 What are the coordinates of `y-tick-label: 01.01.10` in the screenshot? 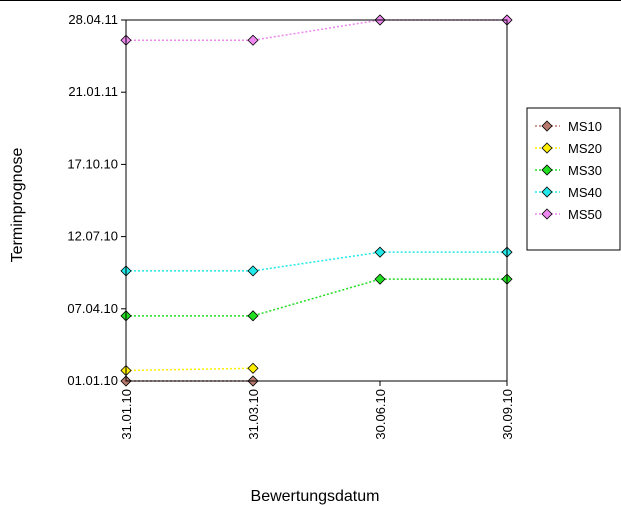 It's located at (92, 380).